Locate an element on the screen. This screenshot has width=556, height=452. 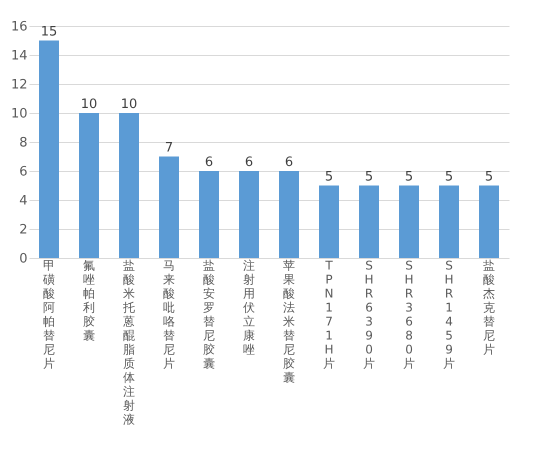
y-tick-label: 12 is located at coordinates (19, 85).